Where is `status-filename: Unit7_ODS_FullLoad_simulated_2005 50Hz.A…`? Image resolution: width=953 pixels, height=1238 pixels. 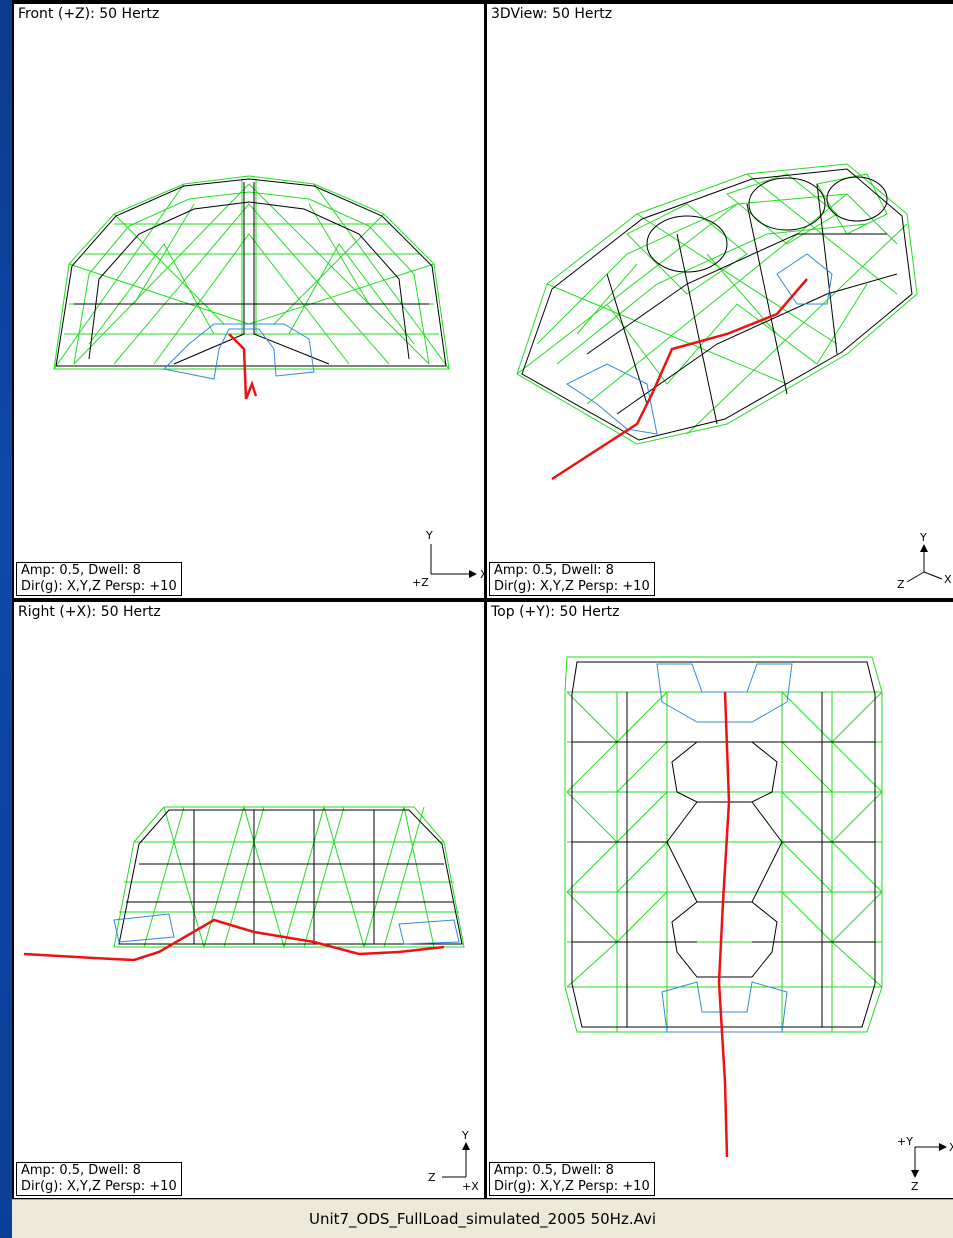
status-filename: Unit7_ODS_FullLoad_simulated_2005 50Hz.A… is located at coordinates (482, 1219).